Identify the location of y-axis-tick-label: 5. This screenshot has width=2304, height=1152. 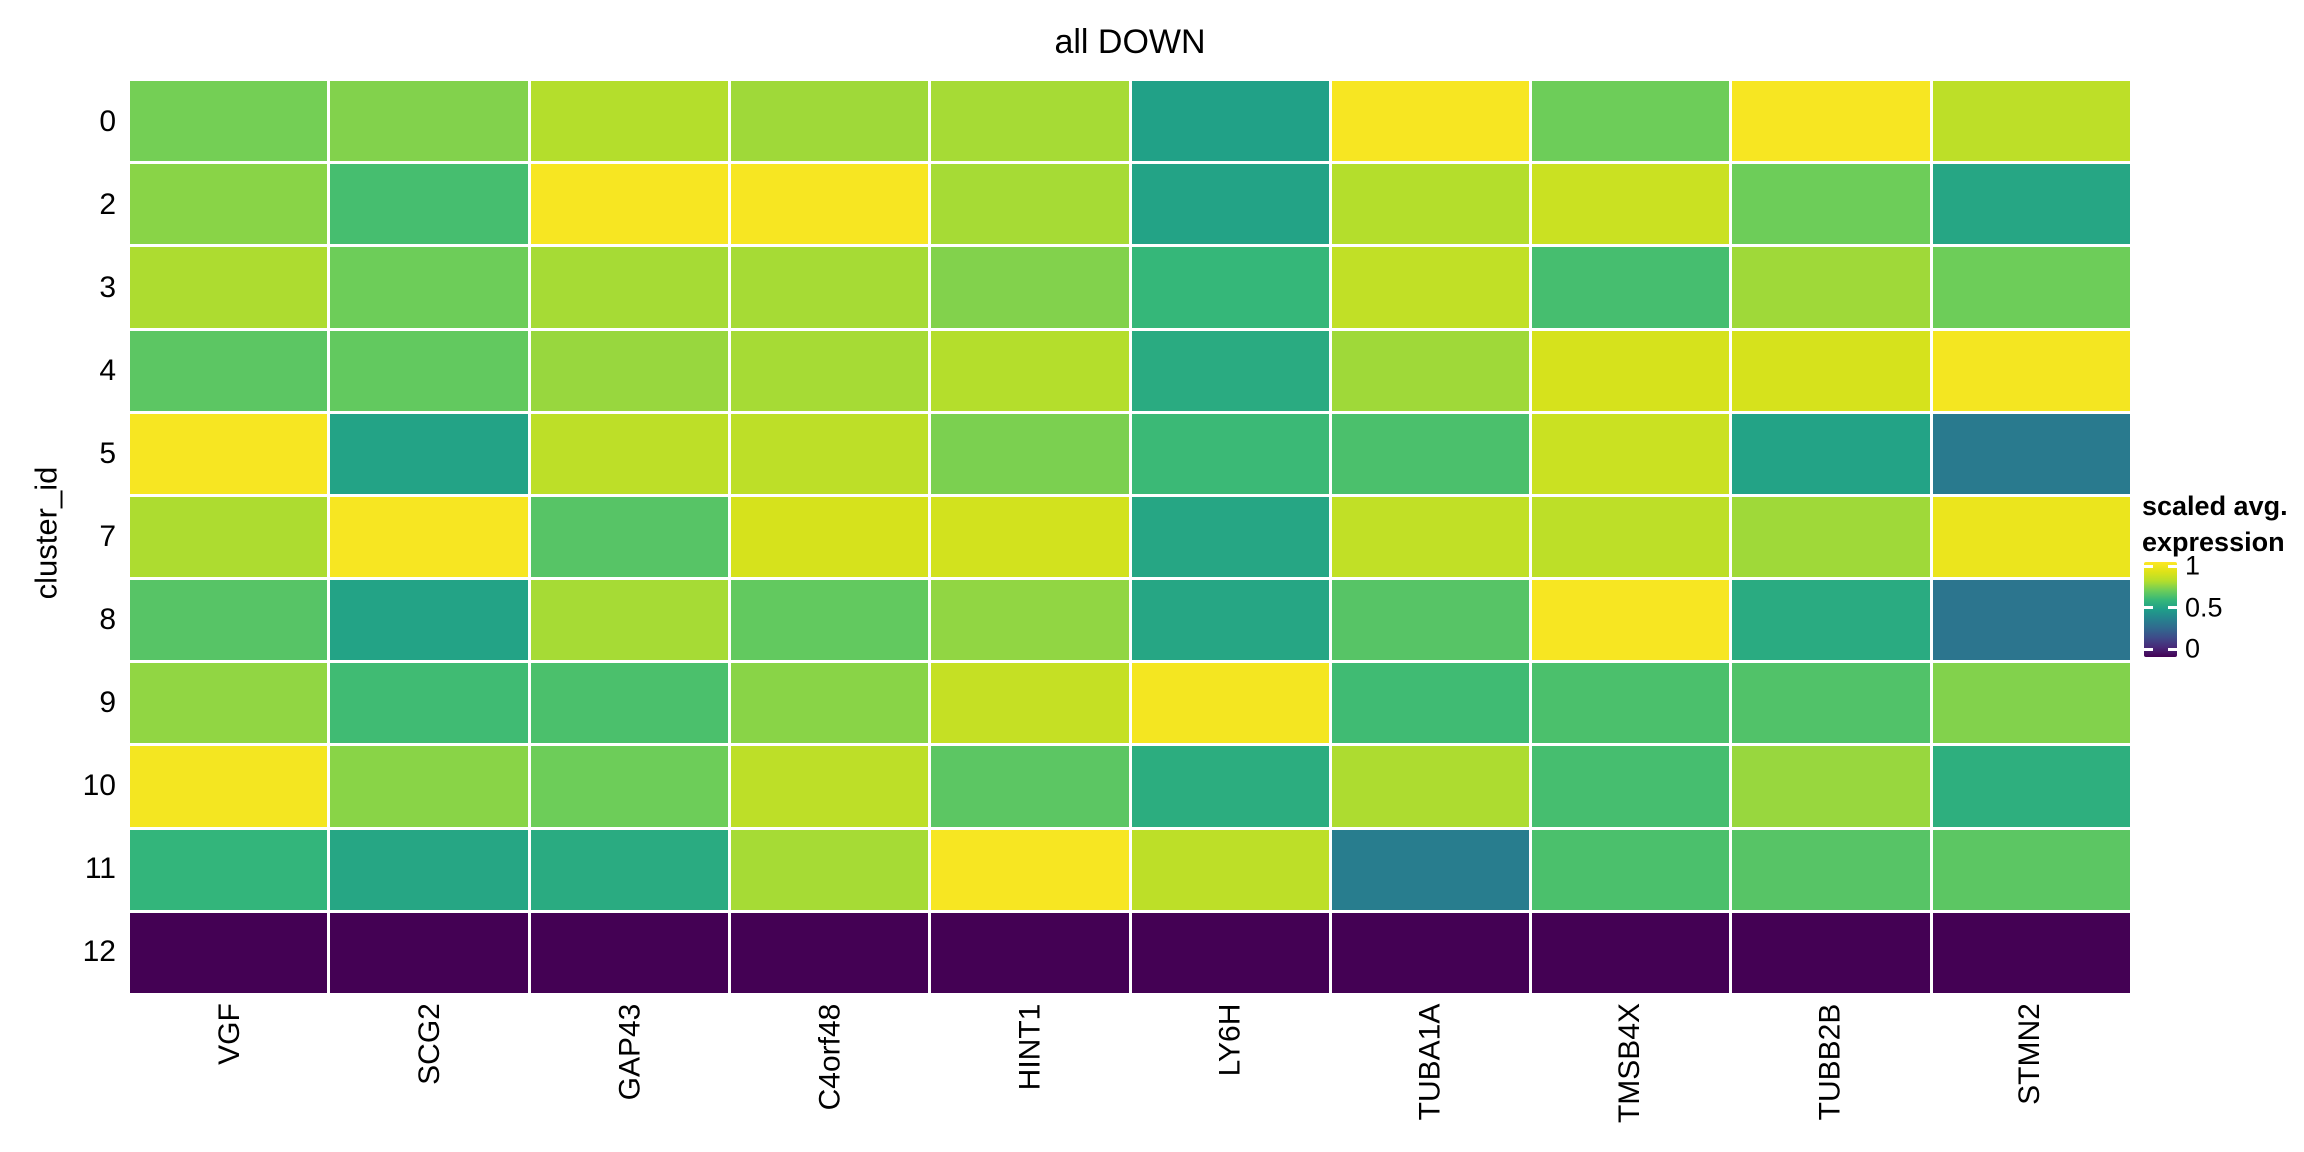
(107, 454).